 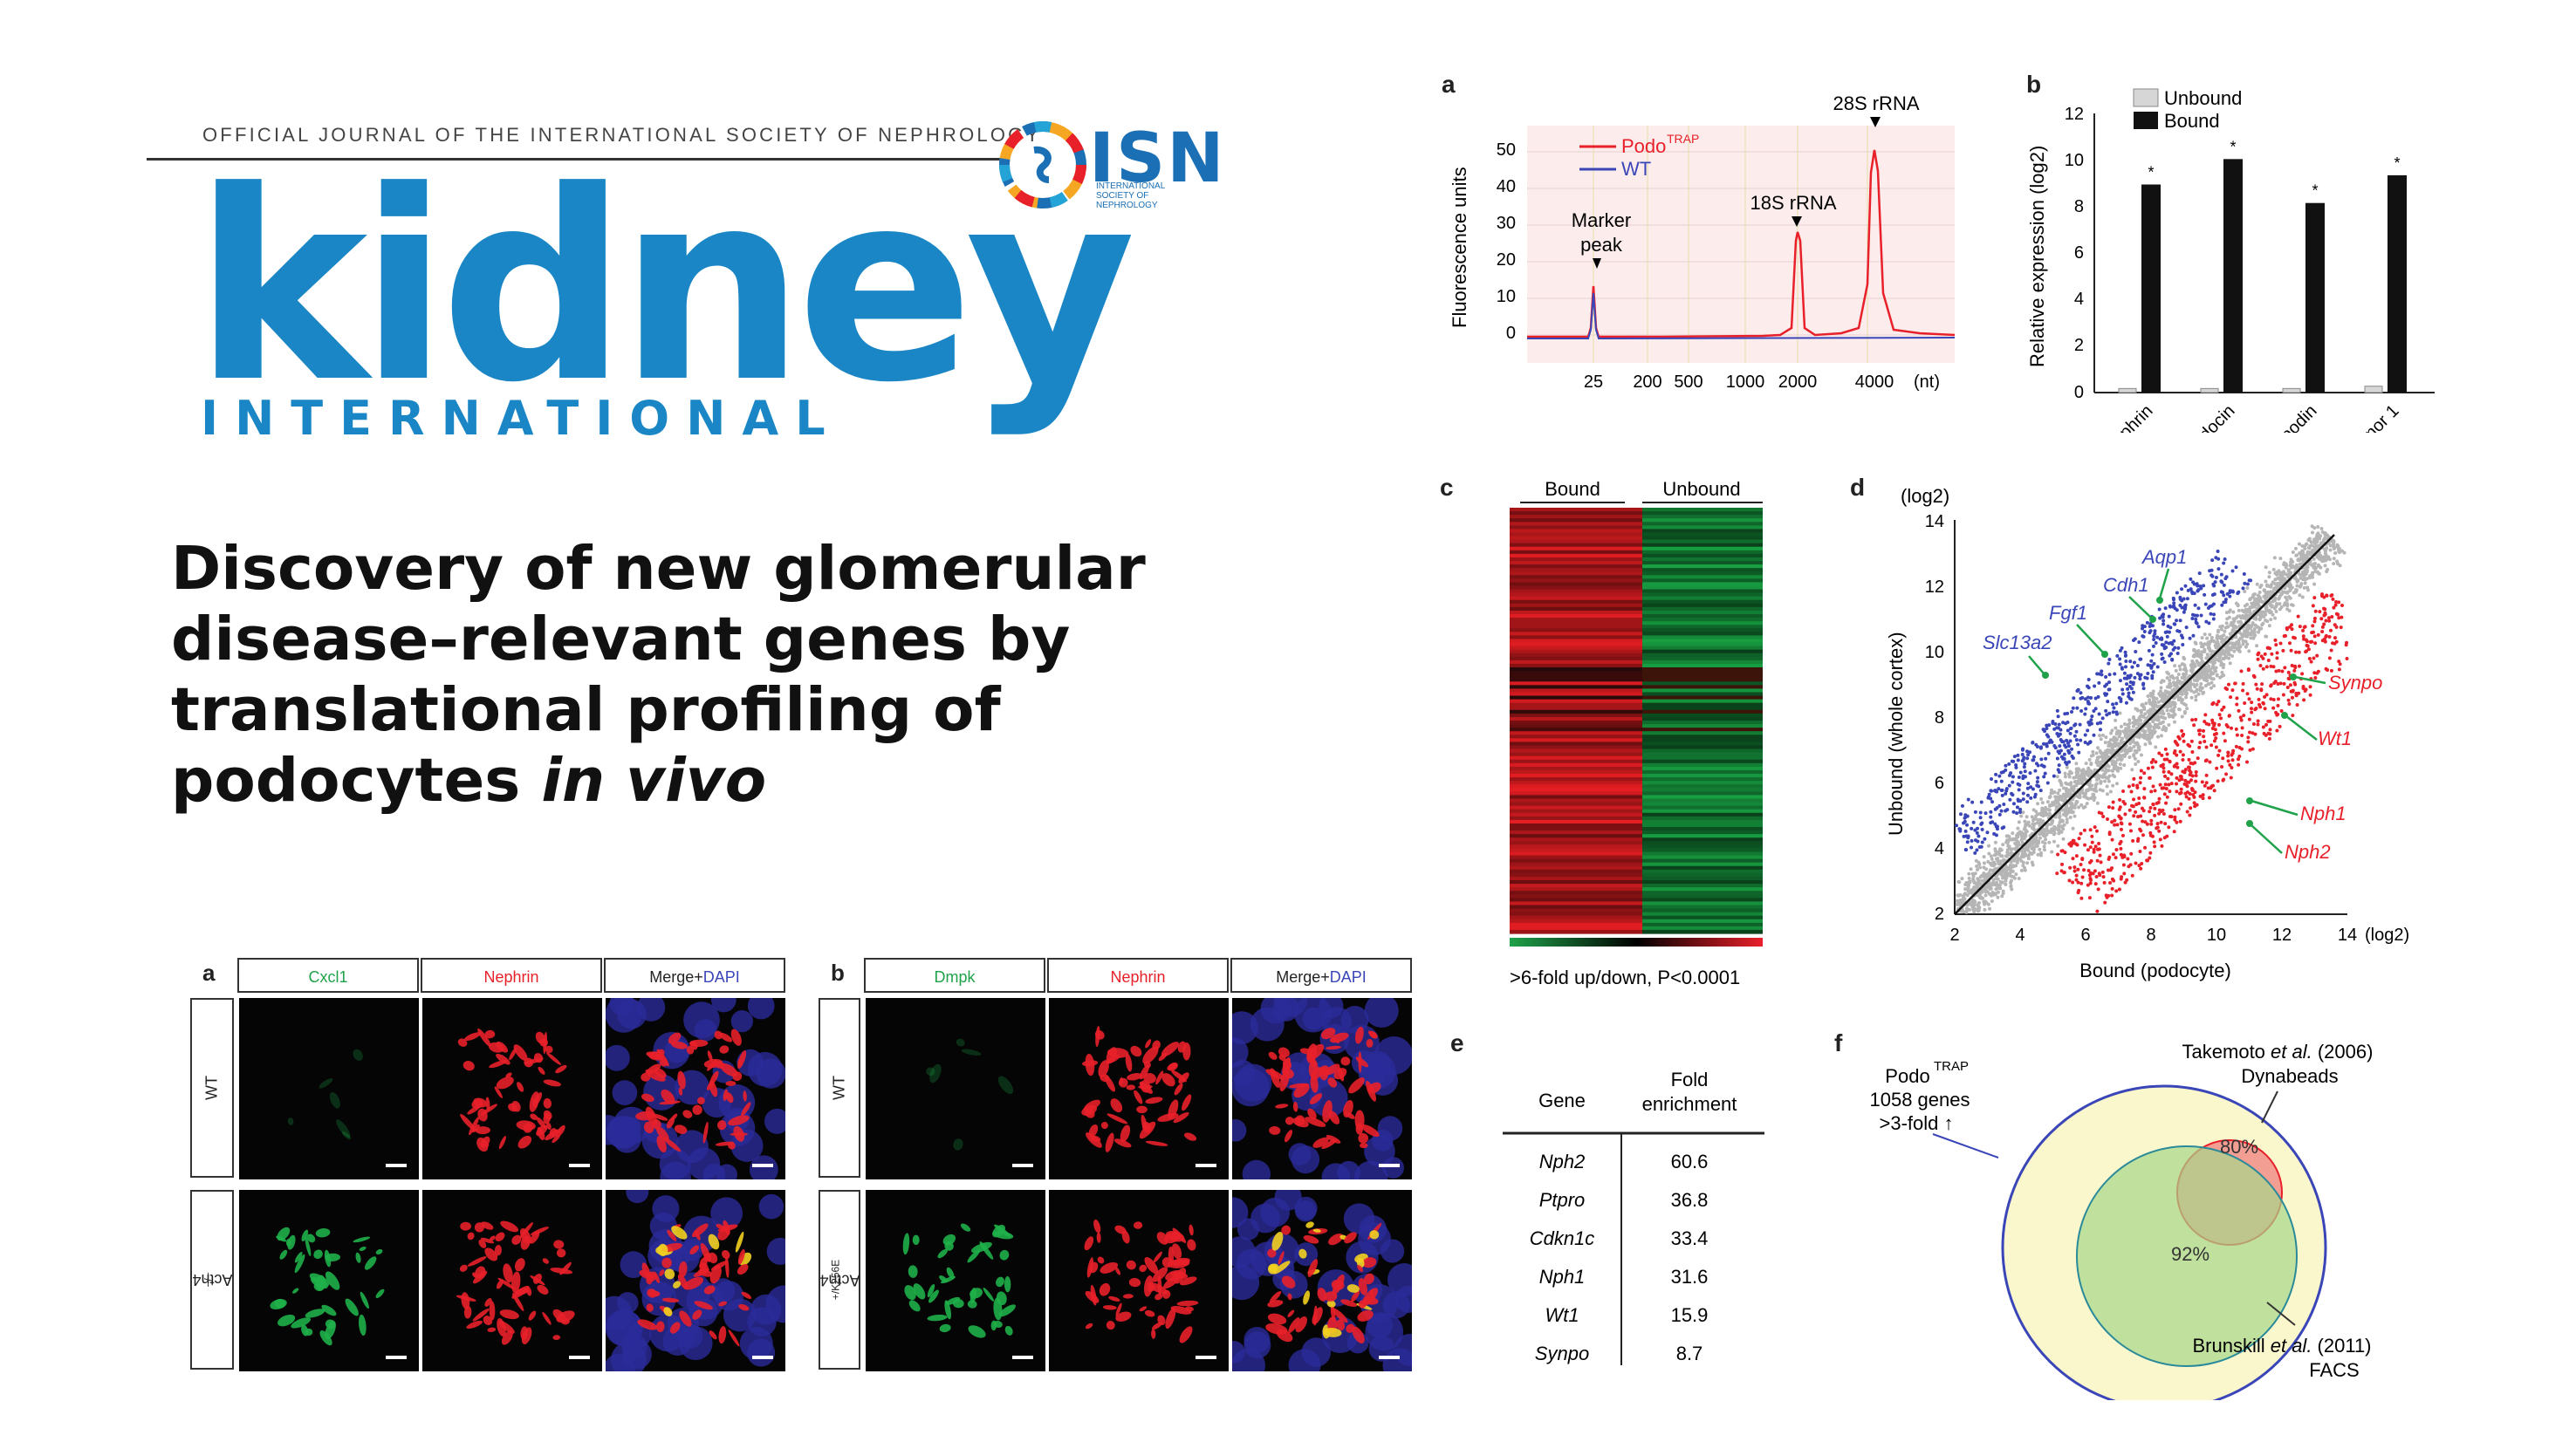 I want to click on gene-nph2: Nph2, so click(x=2308, y=852).